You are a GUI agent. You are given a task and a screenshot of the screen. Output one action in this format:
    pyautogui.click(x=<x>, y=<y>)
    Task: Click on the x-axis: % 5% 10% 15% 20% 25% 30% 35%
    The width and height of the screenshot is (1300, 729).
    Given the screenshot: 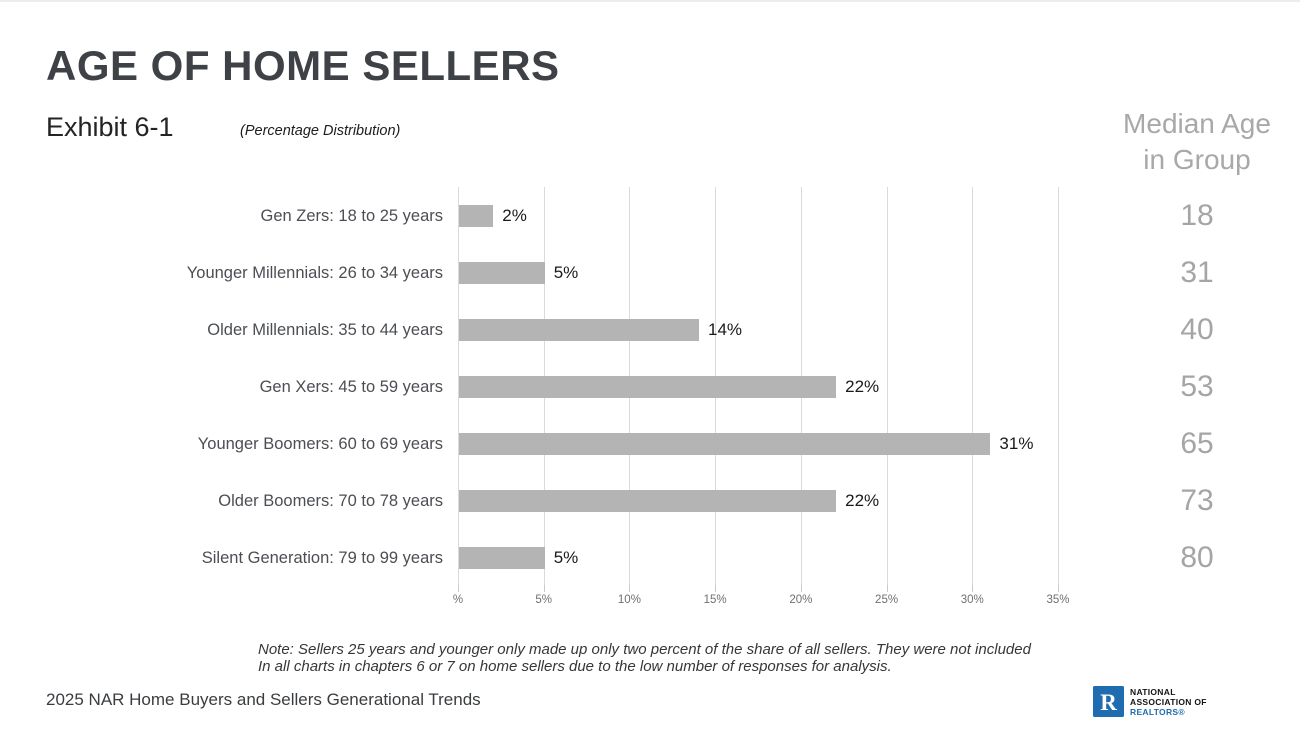 What is the action you would take?
    pyautogui.click(x=761, y=600)
    